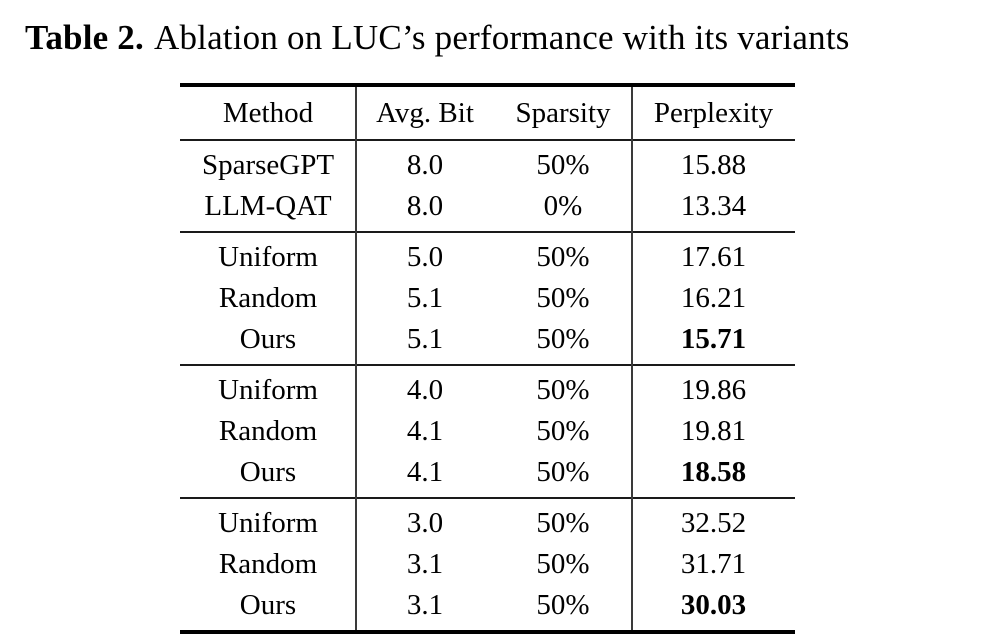 The image size is (1004, 644). I want to click on table-row: Uniform 3.0 50% 32.52, so click(487, 523).